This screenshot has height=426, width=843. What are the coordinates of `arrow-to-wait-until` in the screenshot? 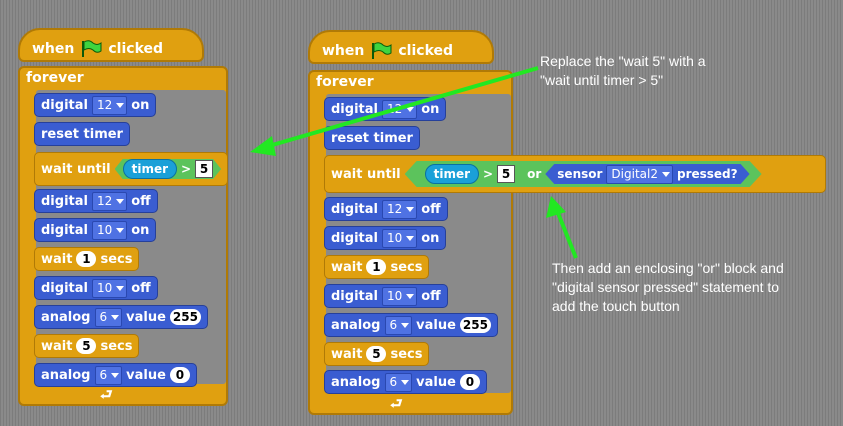 It's located at (394, 111).